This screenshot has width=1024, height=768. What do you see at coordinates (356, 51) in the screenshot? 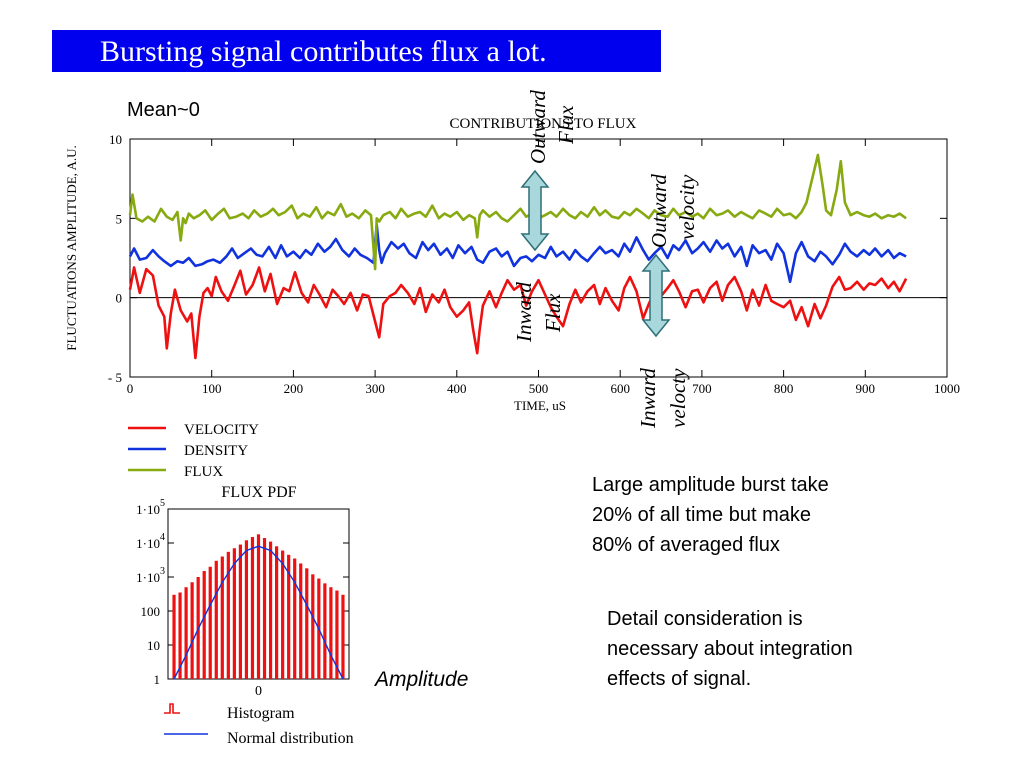
I see `slide-title: Bursting signal contributes flux a lot.` at bounding box center [356, 51].